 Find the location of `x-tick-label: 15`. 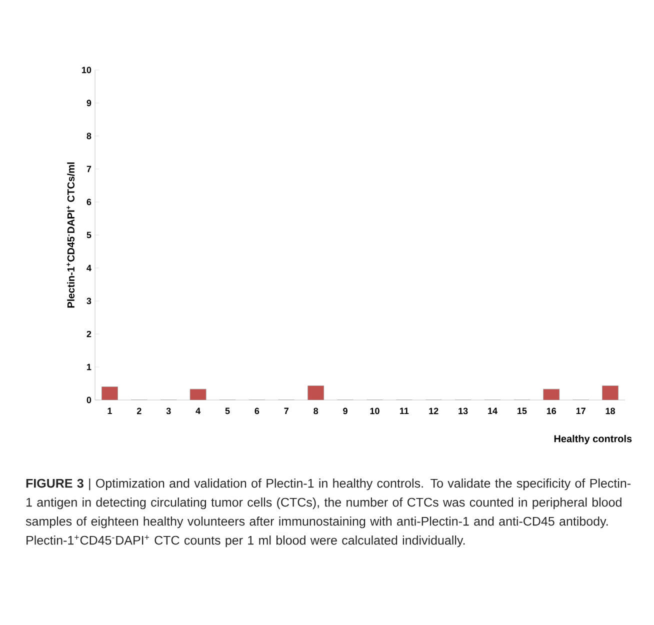

x-tick-label: 15 is located at coordinates (522, 411).